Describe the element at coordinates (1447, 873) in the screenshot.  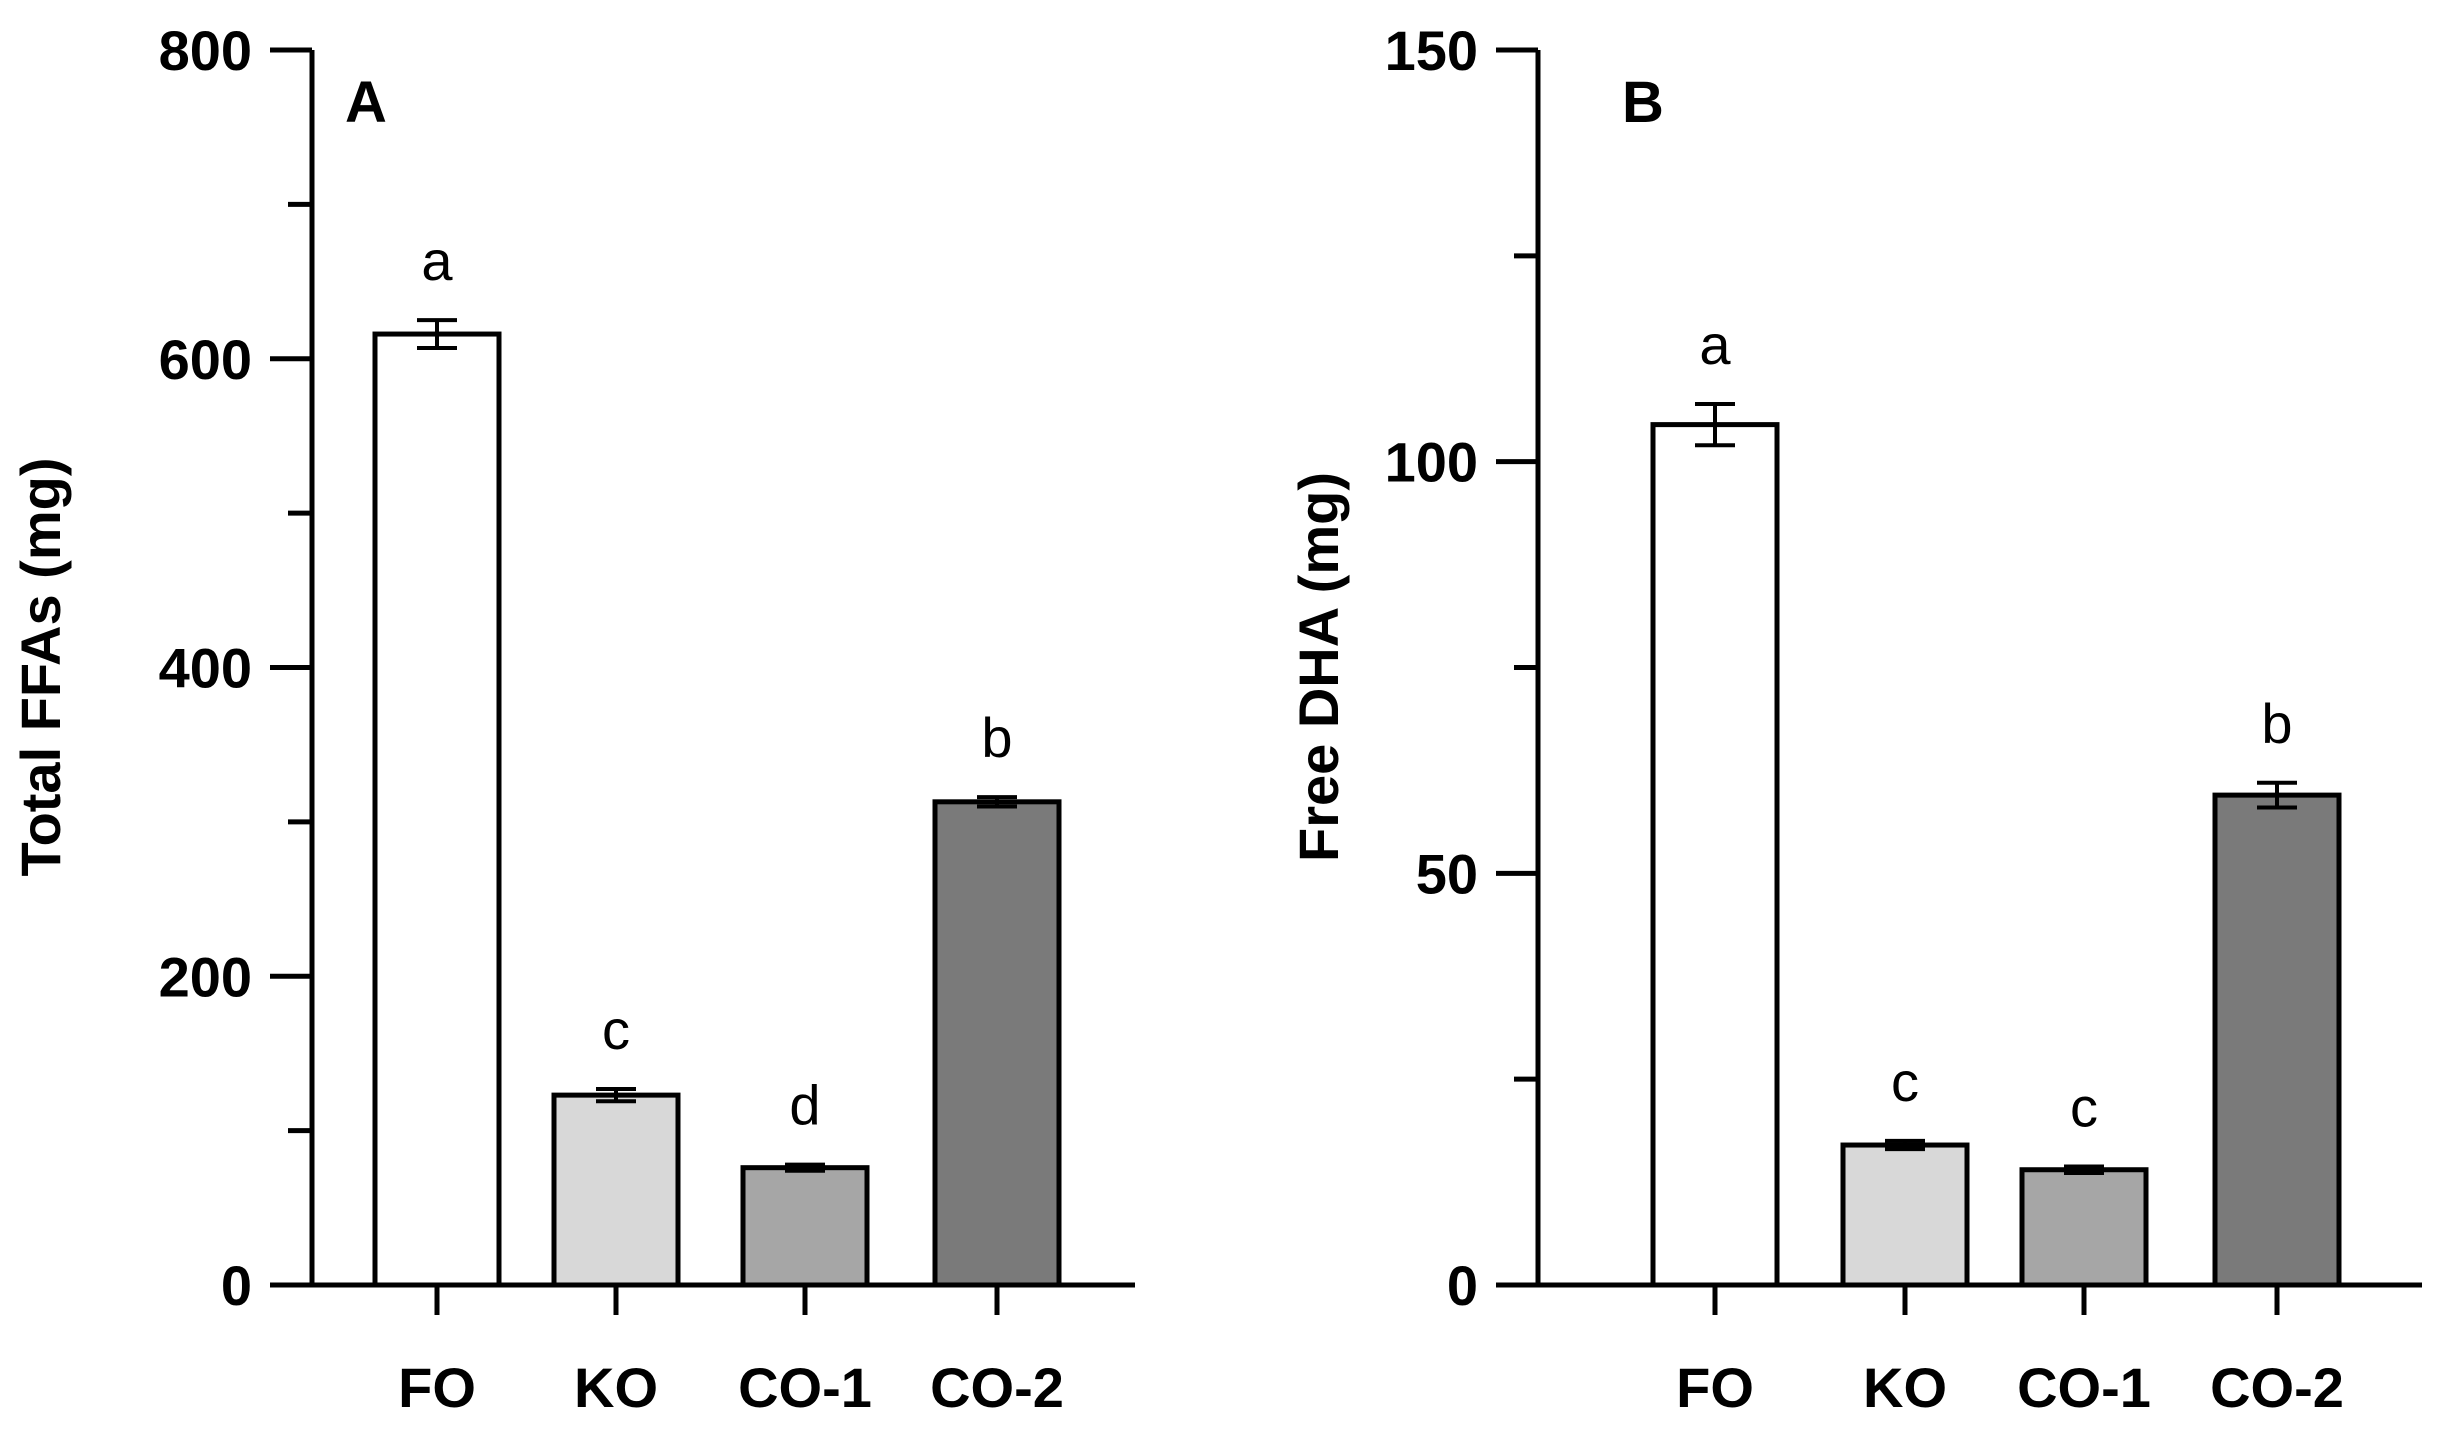
I see `y-tick-label: 50` at that location.